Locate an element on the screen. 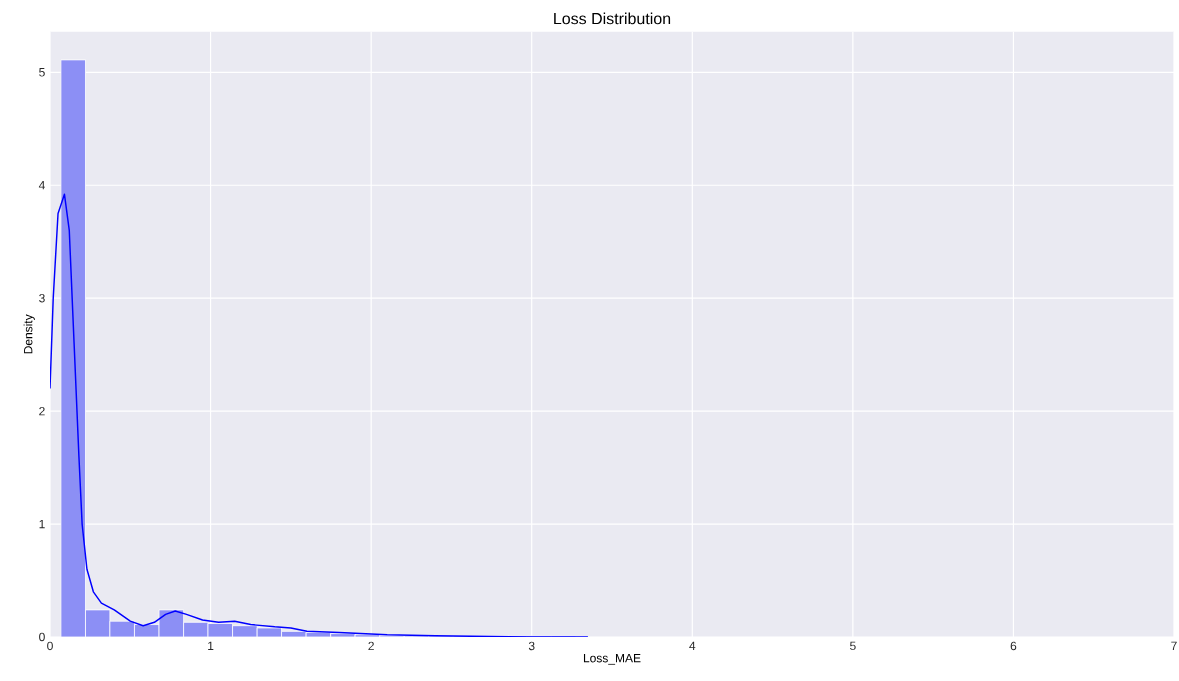 Image resolution: width=1179 pixels, height=681 pixels. x-tick-label: 1 is located at coordinates (211, 645).